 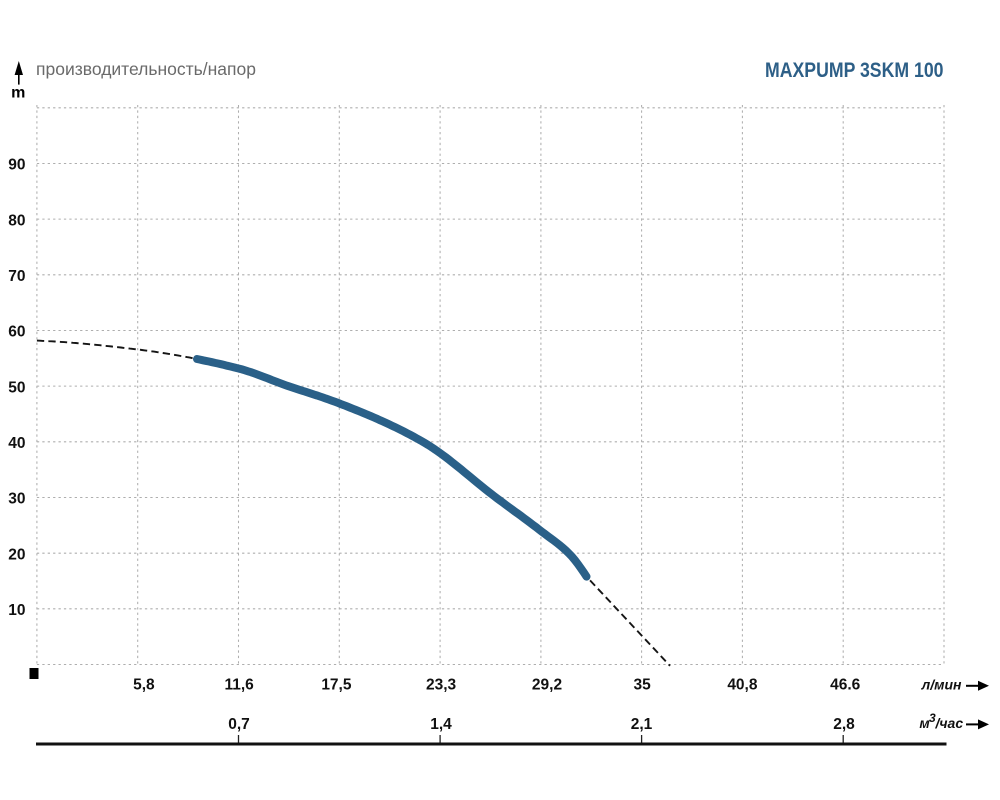 I want to click on svg-text: м, so click(x=924, y=723).